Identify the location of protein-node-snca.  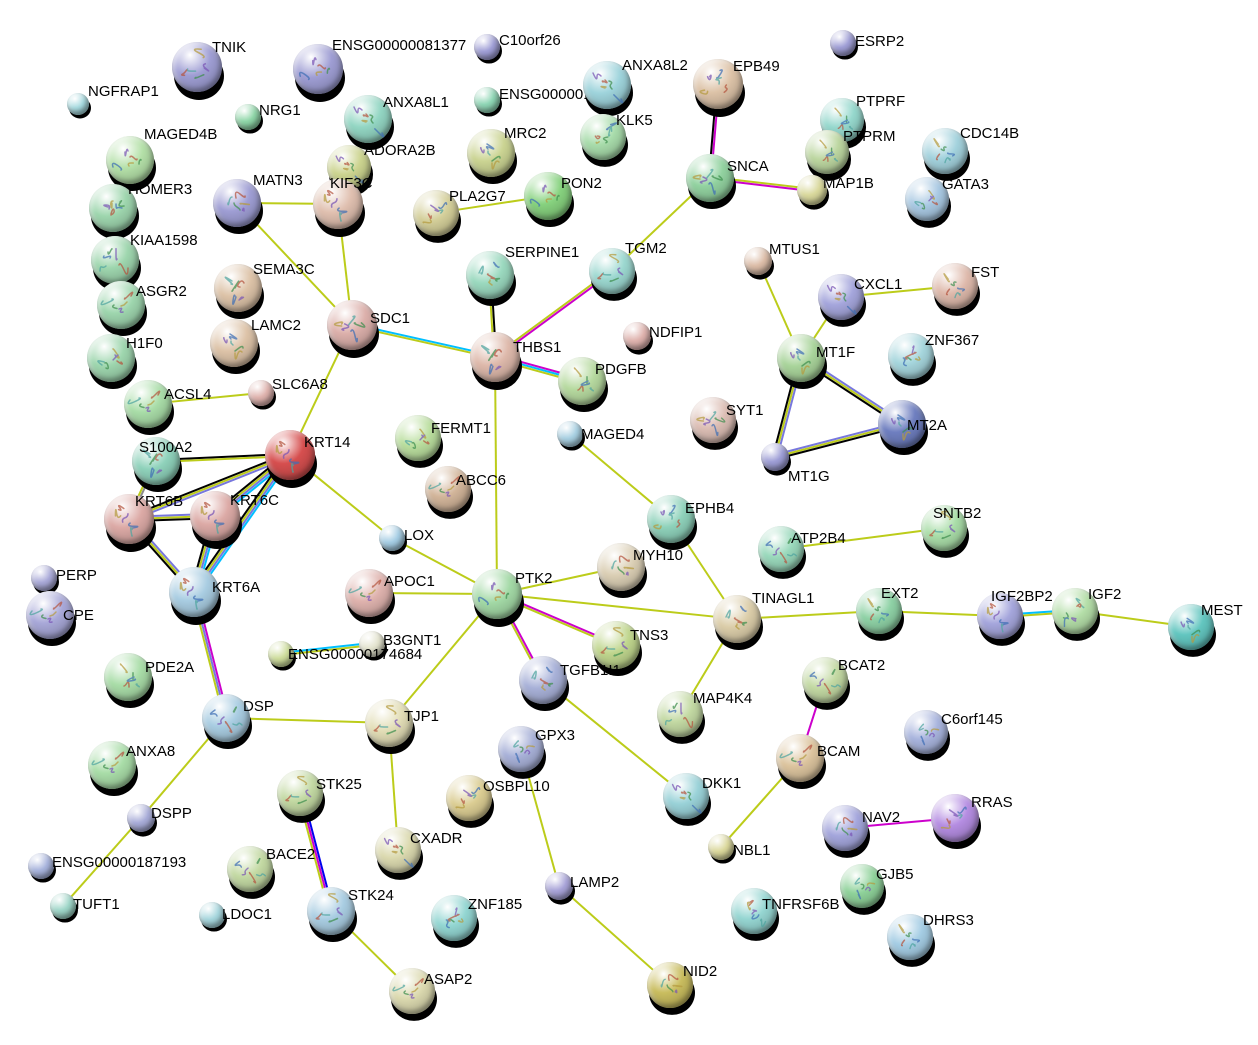
(710, 178).